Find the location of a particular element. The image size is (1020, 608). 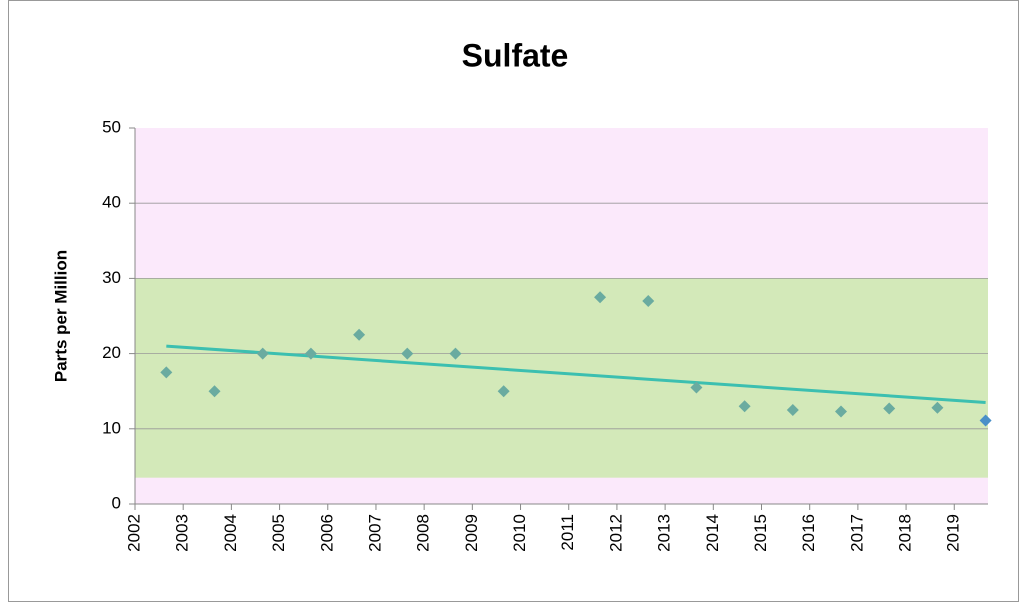

y-tick-label: 50 is located at coordinates (111, 126).